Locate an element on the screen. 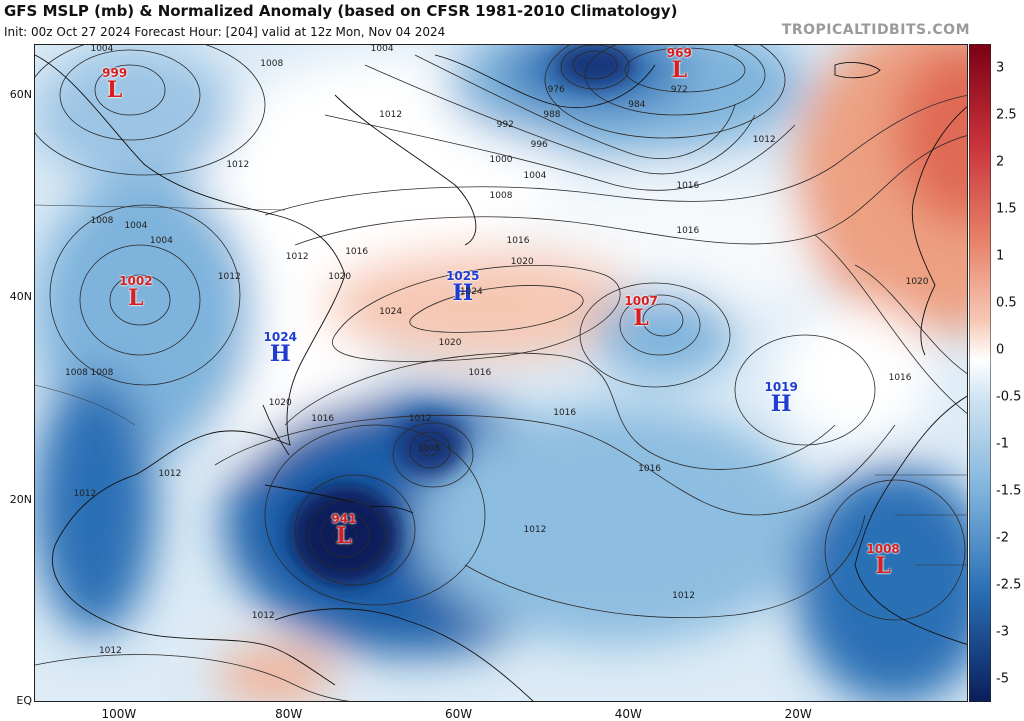 The image size is (1024, 721). lon-label: 20W is located at coordinates (798, 714).